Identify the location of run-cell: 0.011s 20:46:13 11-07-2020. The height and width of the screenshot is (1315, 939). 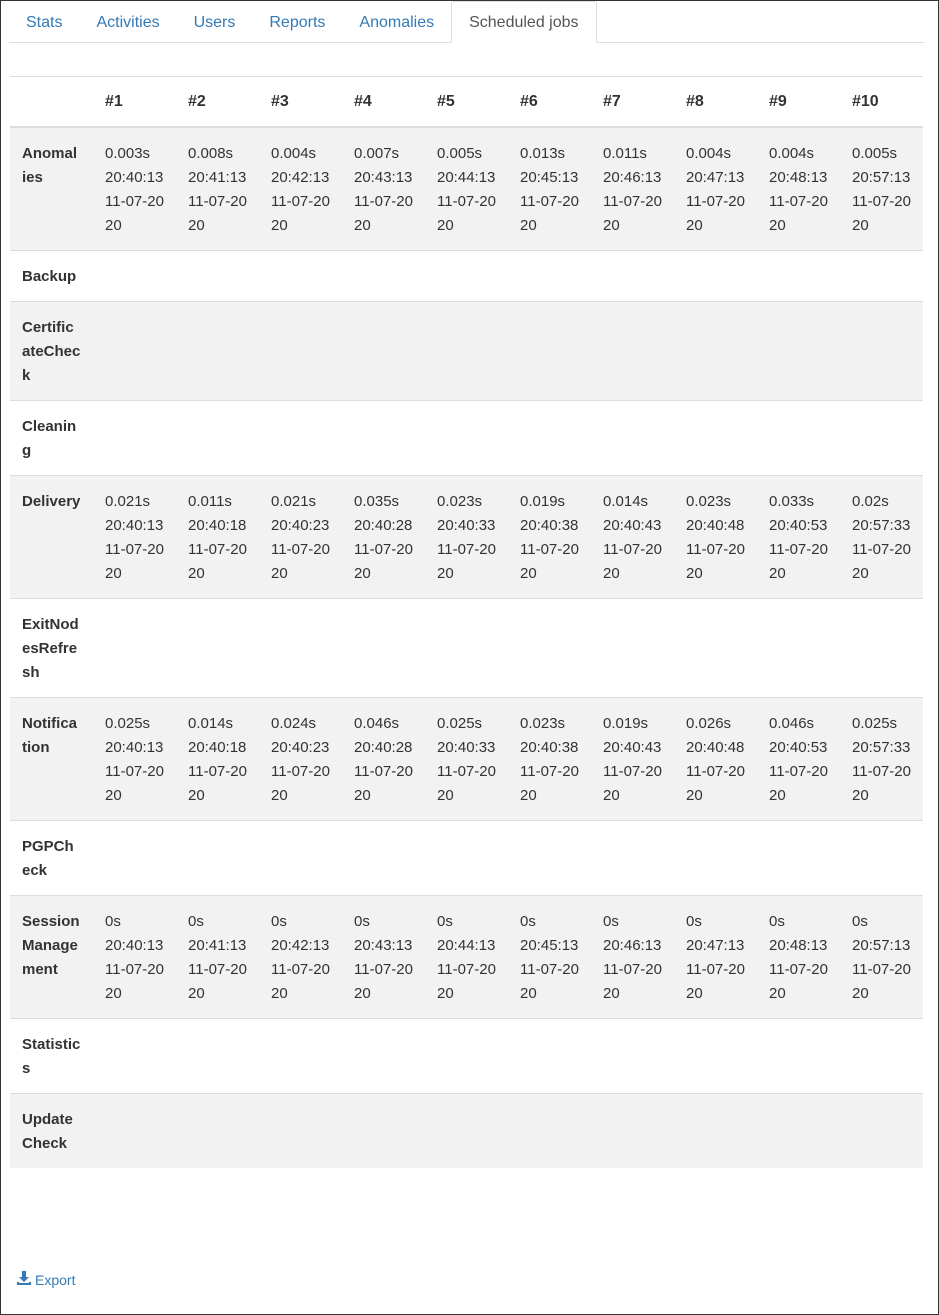
(632, 189).